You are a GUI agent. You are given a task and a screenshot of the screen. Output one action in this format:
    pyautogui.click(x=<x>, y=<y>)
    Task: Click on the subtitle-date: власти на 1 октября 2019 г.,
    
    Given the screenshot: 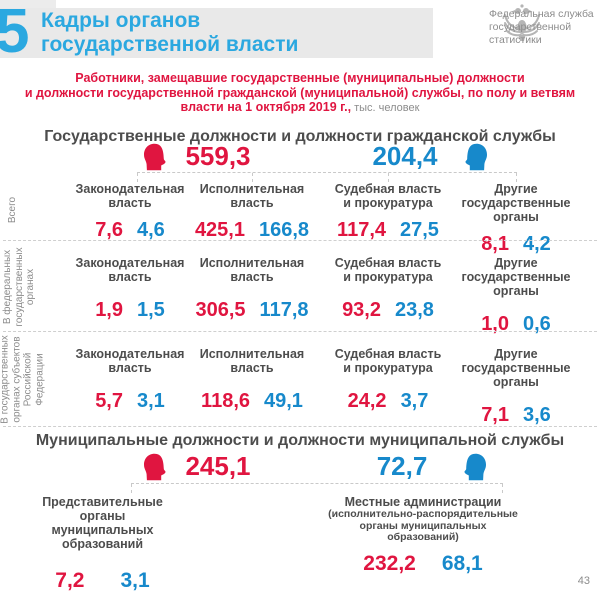 What is the action you would take?
    pyautogui.click(x=266, y=107)
    